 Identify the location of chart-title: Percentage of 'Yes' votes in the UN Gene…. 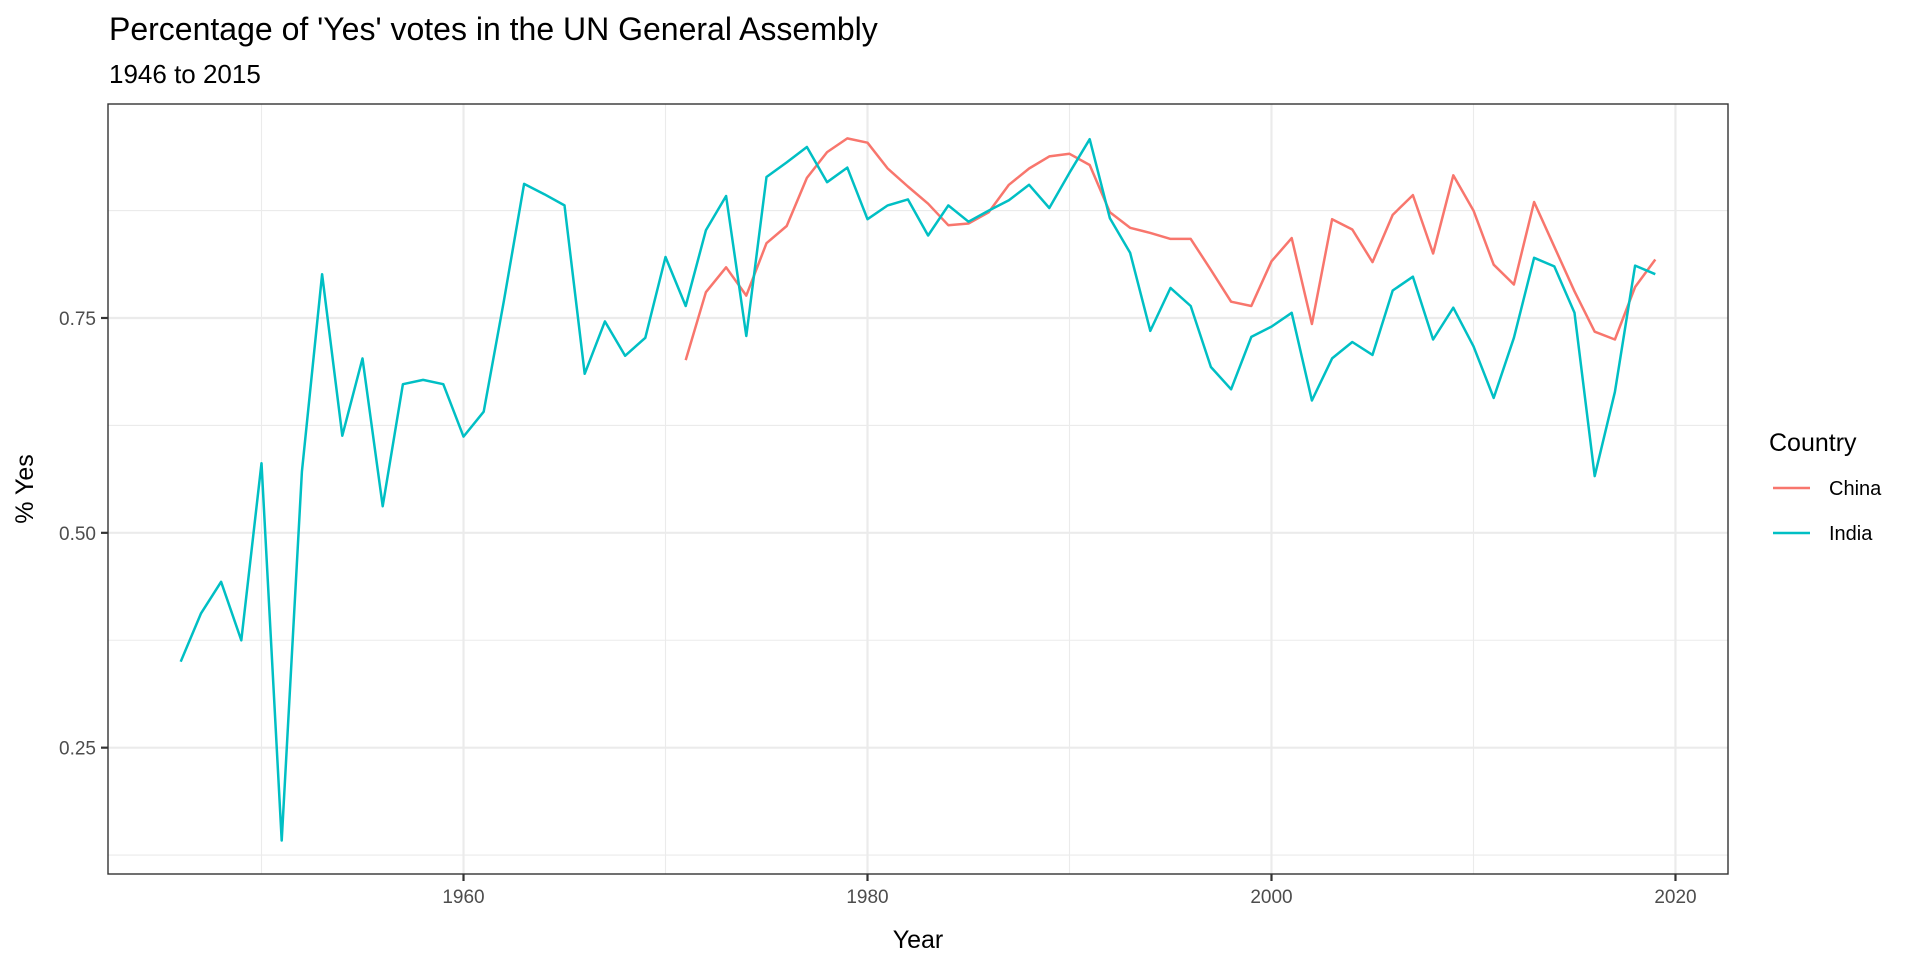
(493, 29).